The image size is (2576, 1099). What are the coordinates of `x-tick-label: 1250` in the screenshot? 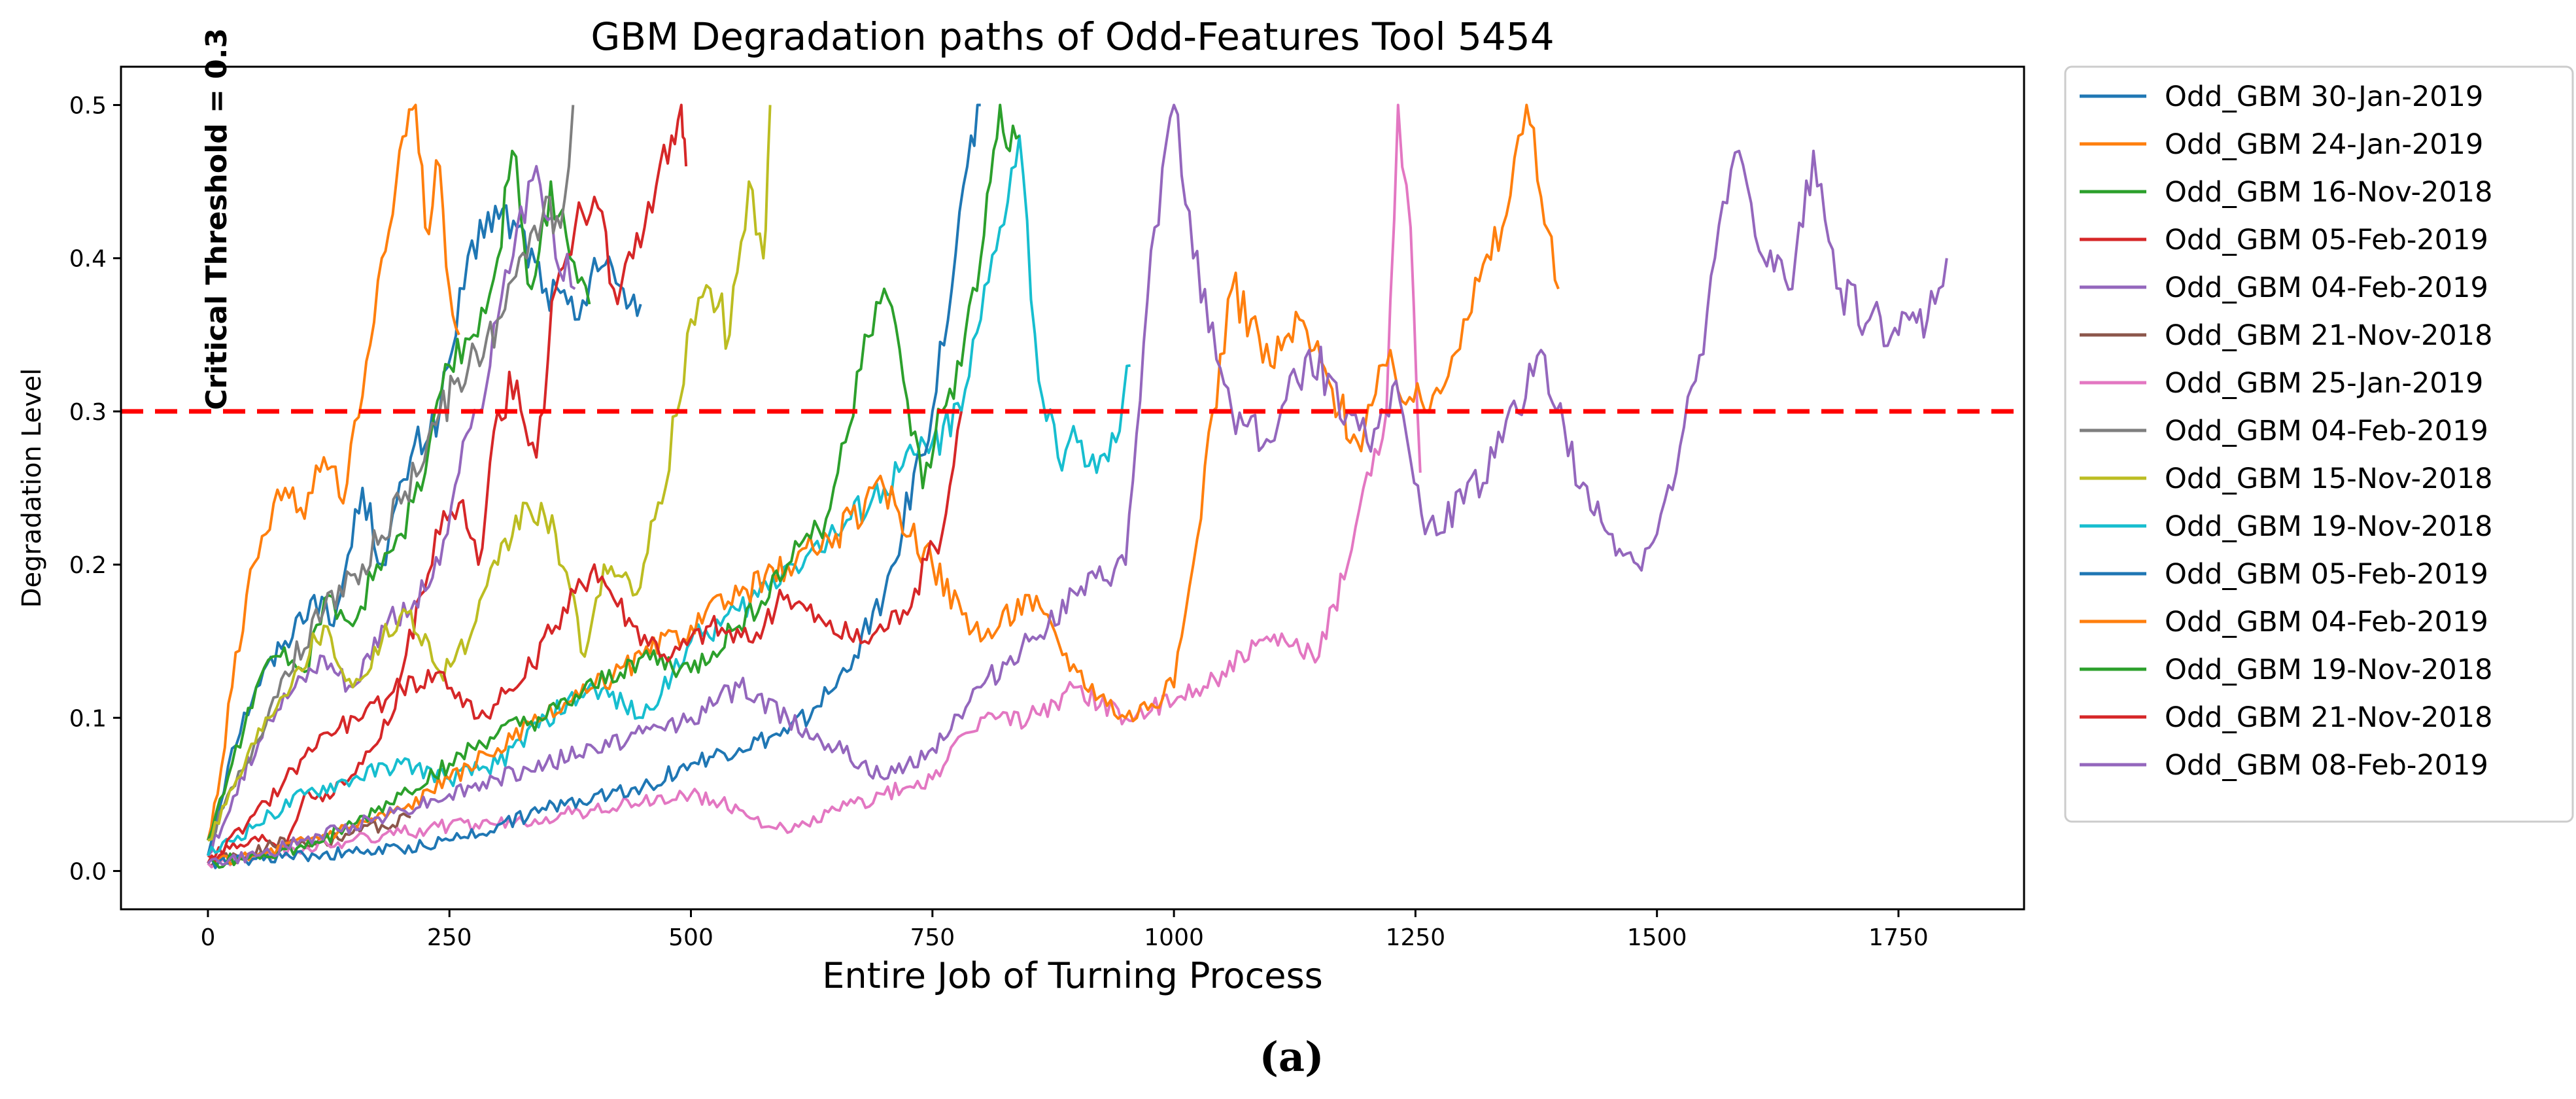 It's located at (1416, 937).